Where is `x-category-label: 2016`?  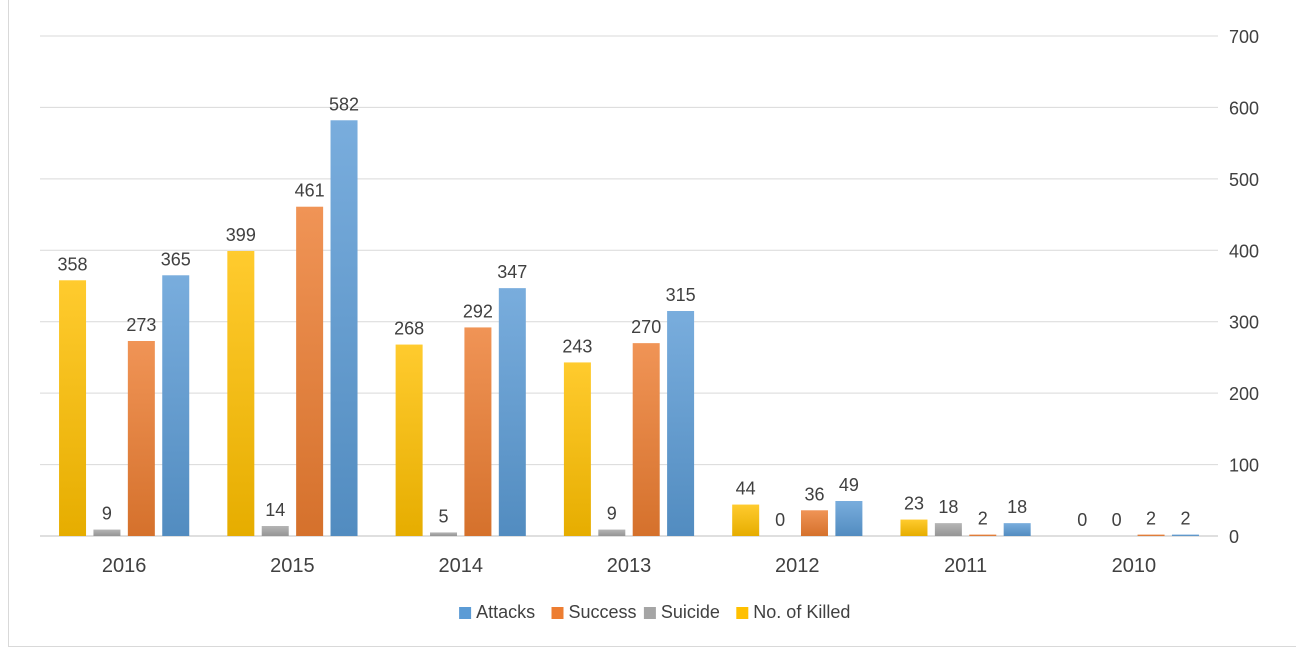
x-category-label: 2016 is located at coordinates (124, 566).